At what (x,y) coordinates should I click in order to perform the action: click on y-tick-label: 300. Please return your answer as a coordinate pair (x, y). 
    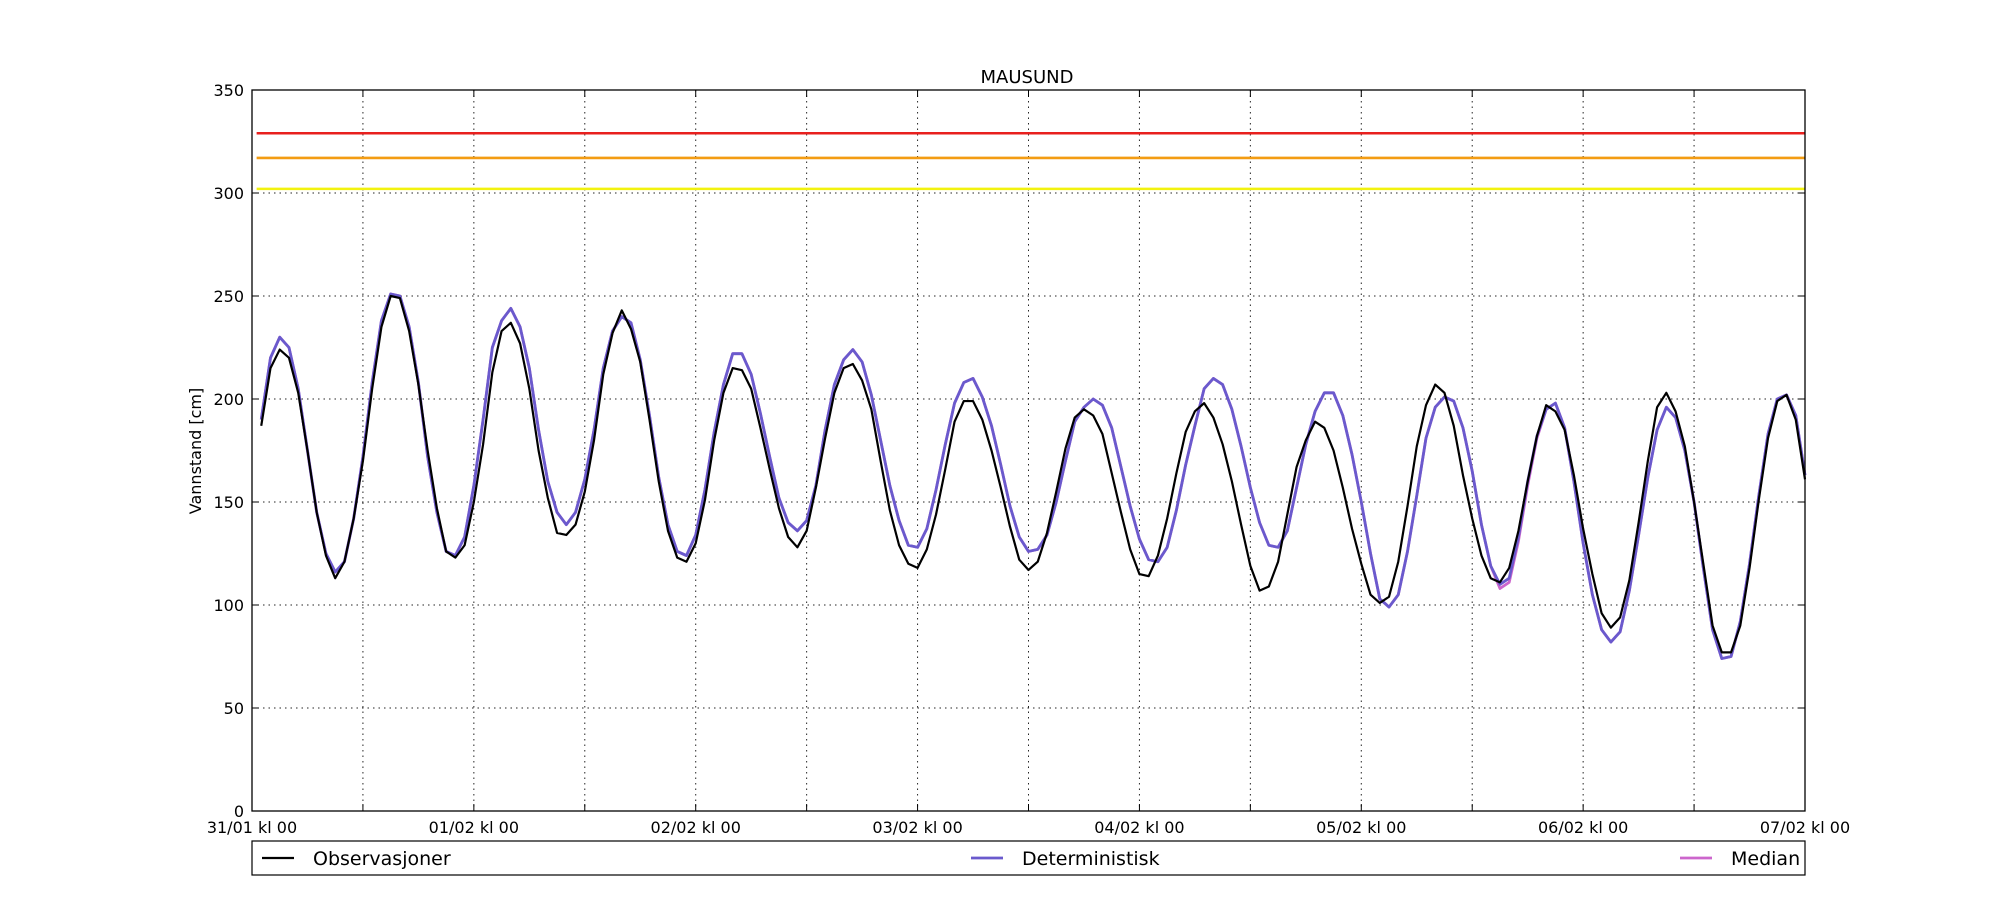
    Looking at the image, I should click on (228, 193).